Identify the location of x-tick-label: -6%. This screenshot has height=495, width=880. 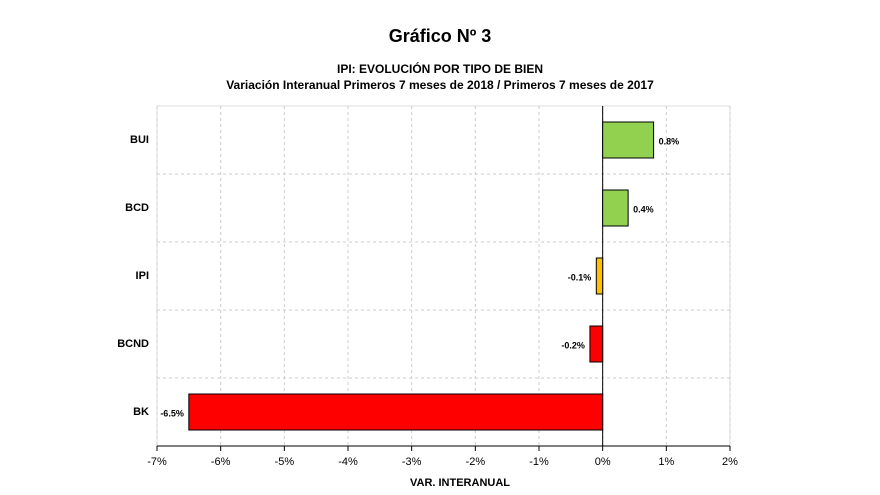
(221, 462).